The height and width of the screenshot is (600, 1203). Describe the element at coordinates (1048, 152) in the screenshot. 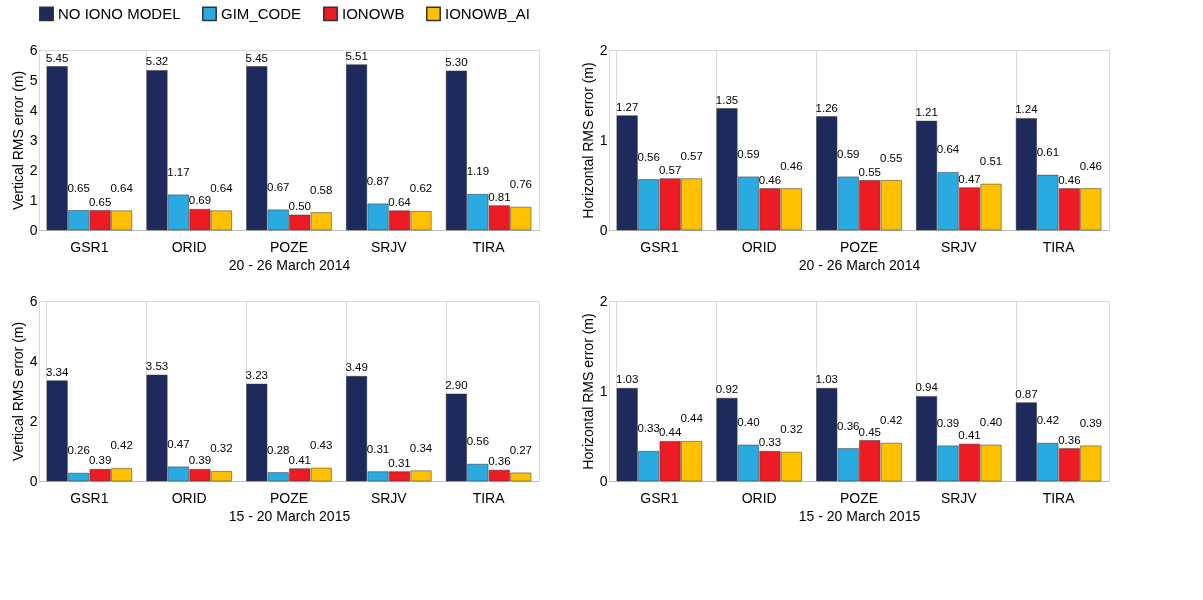

I see `data-label: 0.61` at that location.